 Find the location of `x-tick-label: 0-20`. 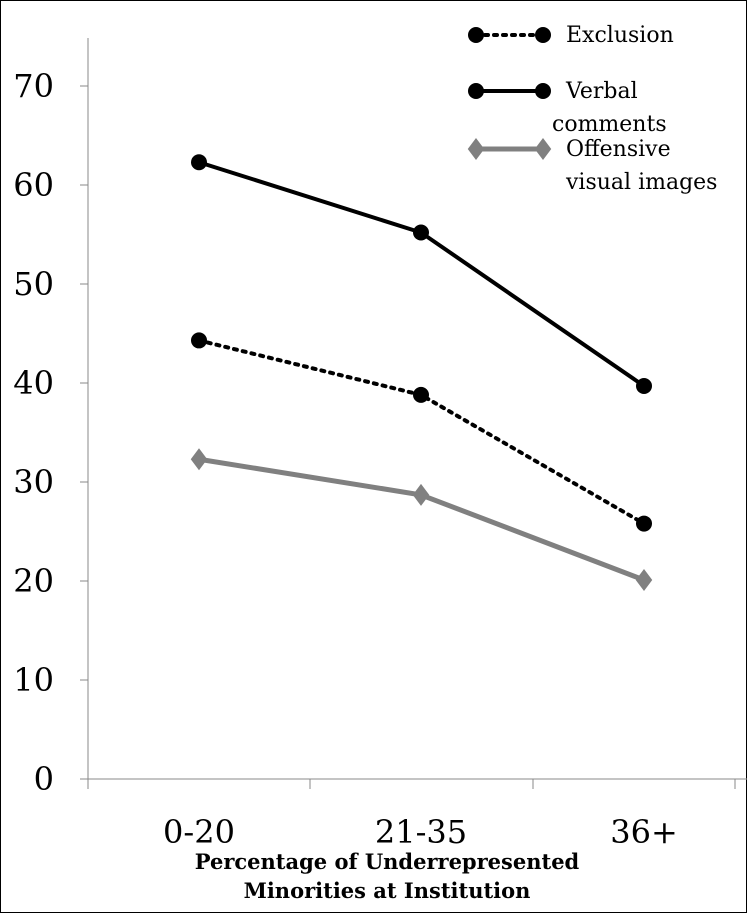

x-tick-label: 0-20 is located at coordinates (199, 832).